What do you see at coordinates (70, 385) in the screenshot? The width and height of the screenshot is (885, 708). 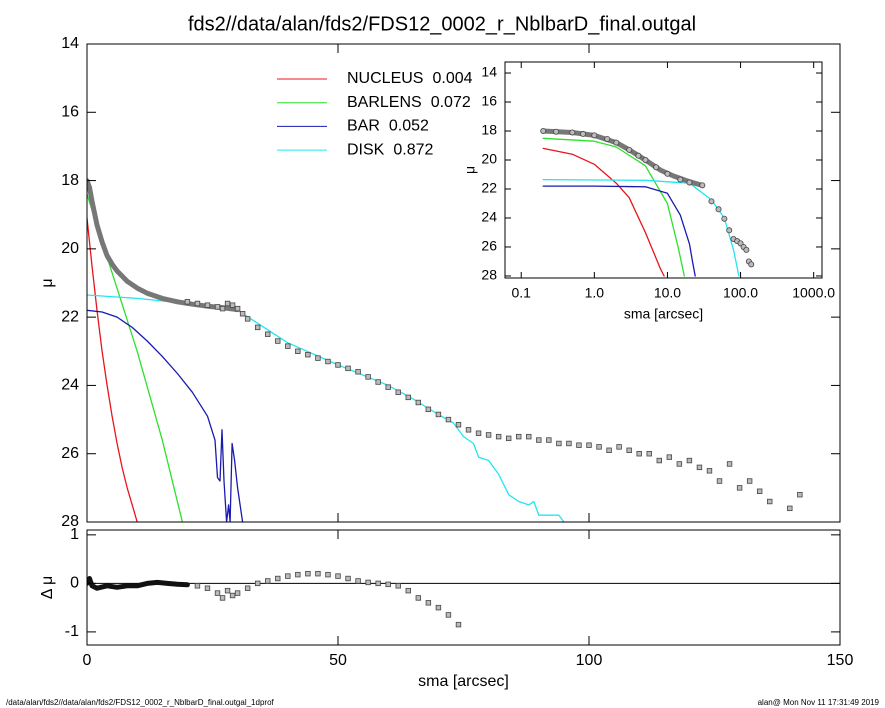 I see `y-tick-label: 24` at bounding box center [70, 385].